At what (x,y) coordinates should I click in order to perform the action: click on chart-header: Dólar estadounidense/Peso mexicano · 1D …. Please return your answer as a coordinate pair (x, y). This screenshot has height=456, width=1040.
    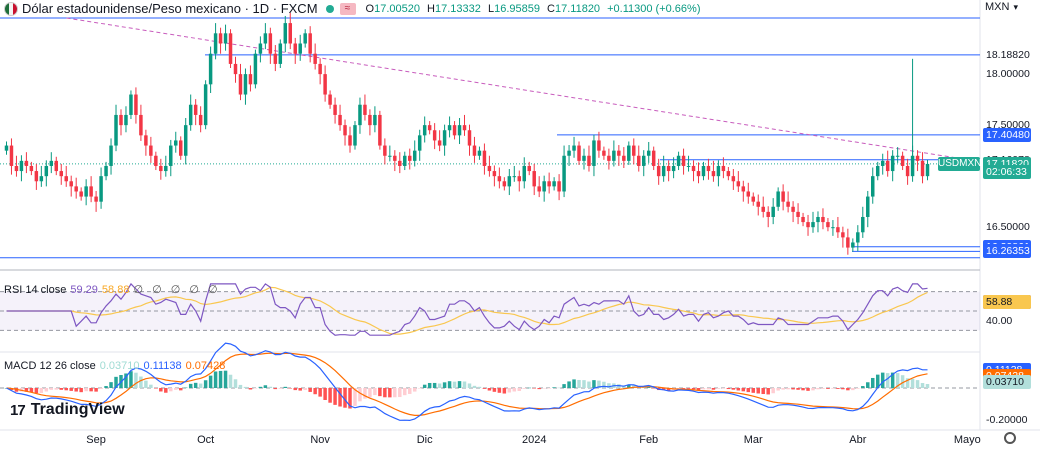
    Looking at the image, I should click on (352, 8).